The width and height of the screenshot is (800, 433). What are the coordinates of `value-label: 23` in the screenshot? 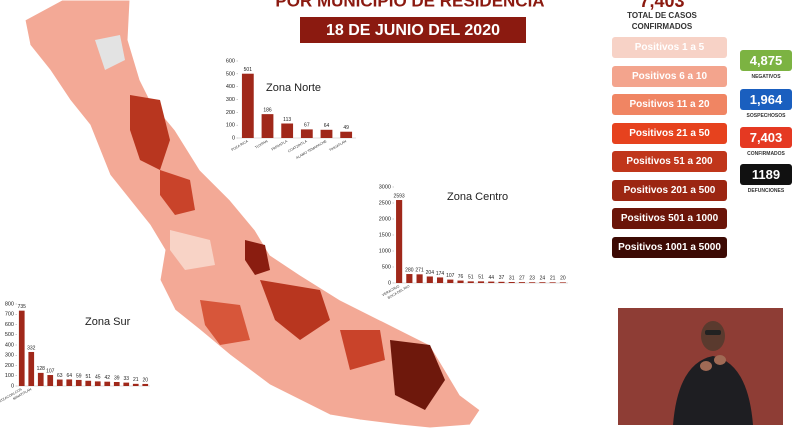 It's located at (532, 279).